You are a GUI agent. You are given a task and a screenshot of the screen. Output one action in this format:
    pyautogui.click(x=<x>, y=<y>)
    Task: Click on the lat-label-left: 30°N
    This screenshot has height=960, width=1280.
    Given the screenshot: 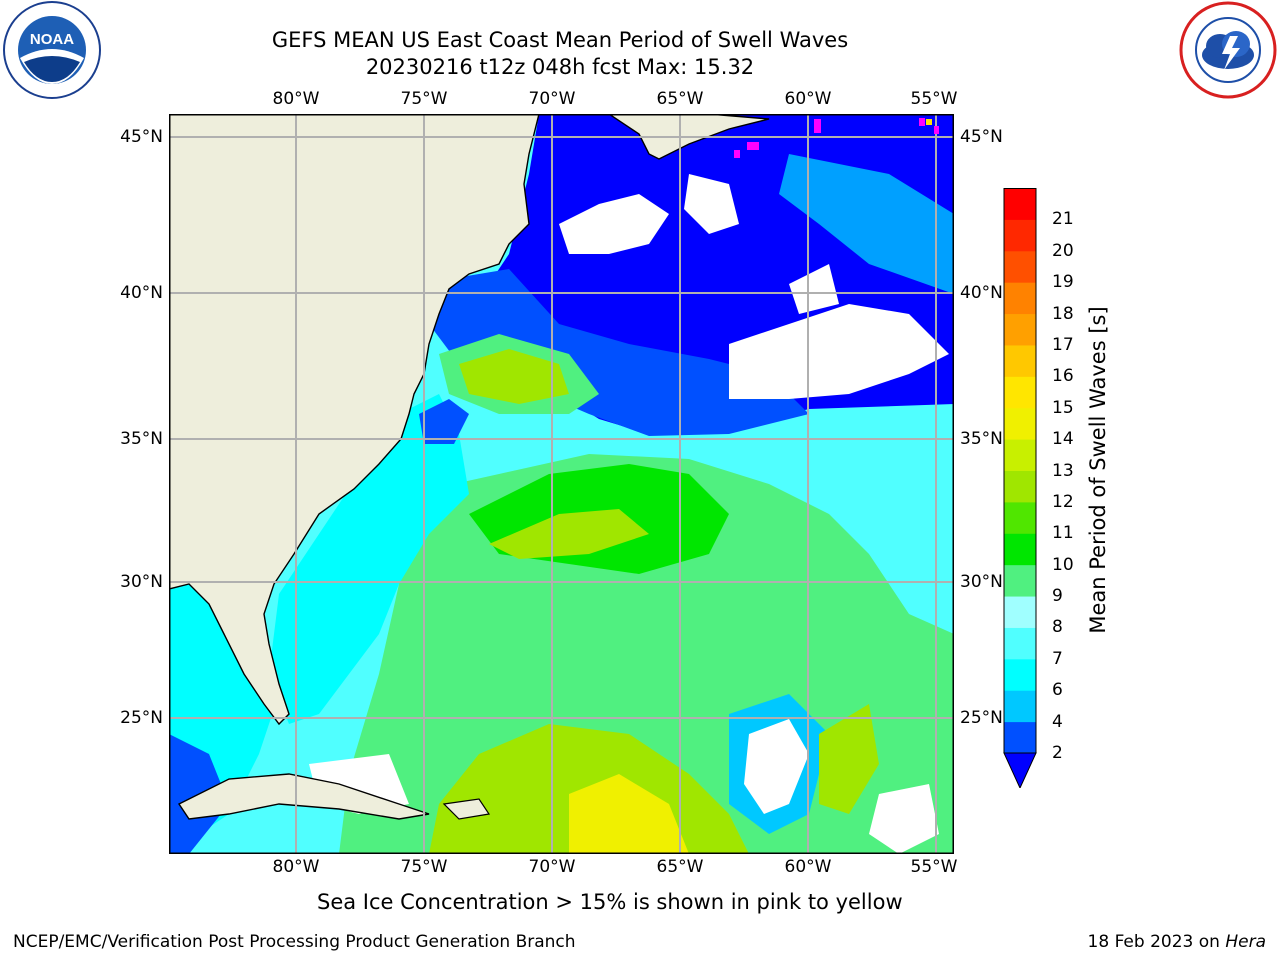 What is the action you would take?
    pyautogui.click(x=141, y=582)
    